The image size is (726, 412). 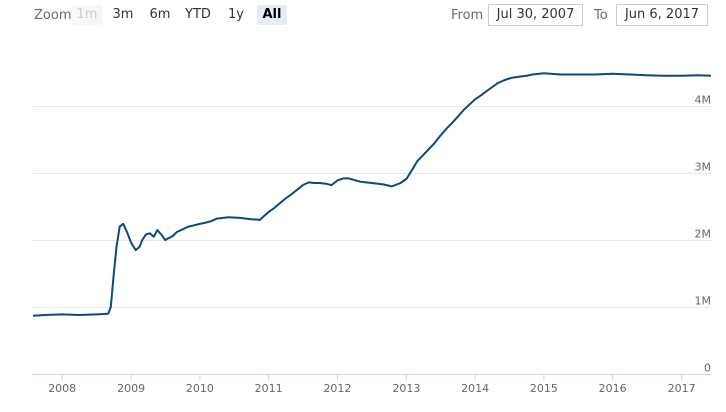 I want to click on x-axis: 2008 2009 2010 2011 2012 2013 2014 2015 2016 2017, so click(x=372, y=384).